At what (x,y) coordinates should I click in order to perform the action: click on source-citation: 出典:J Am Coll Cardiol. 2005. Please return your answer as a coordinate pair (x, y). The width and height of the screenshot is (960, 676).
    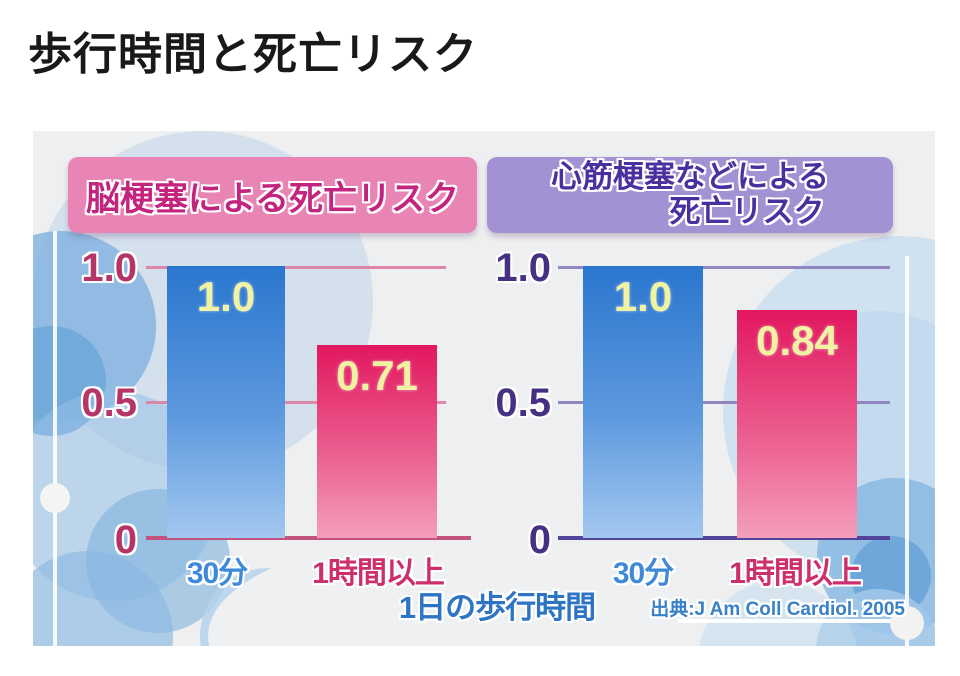
    Looking at the image, I should click on (777, 609).